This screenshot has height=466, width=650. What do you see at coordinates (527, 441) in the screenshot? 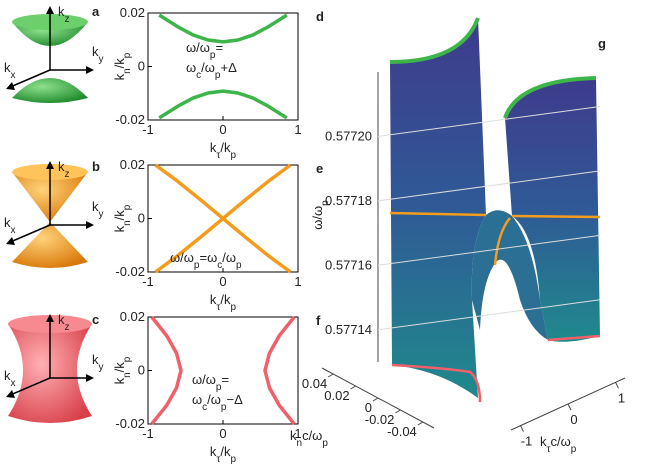
I see `x-tick-label: -1` at bounding box center [527, 441].